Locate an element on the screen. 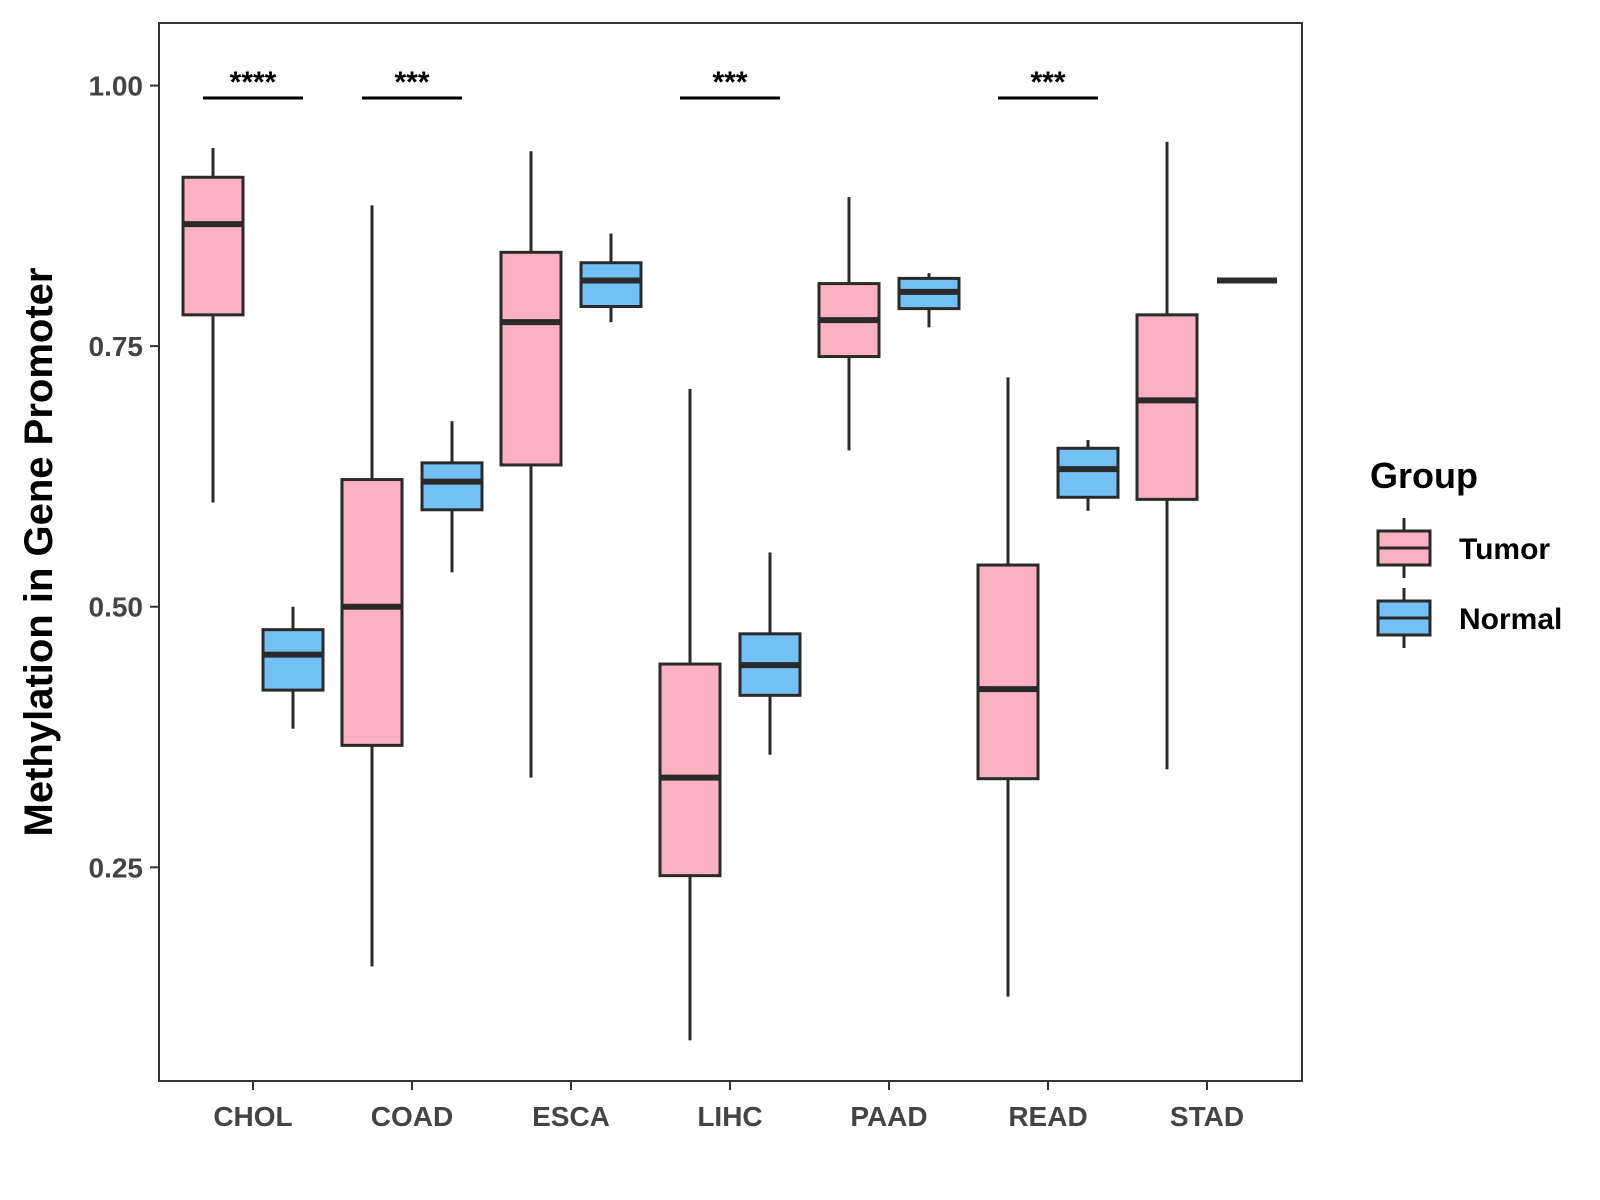 The image size is (1600, 1200). significance-layer: **** *** *** *** is located at coordinates (650, 83).